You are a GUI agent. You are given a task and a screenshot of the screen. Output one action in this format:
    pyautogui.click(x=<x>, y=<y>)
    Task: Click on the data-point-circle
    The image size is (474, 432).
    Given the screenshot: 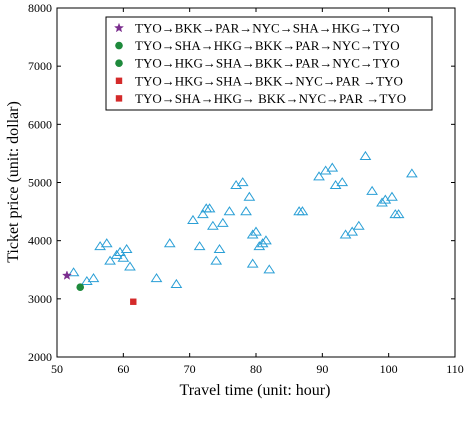 What is the action you would take?
    pyautogui.click(x=80, y=287)
    